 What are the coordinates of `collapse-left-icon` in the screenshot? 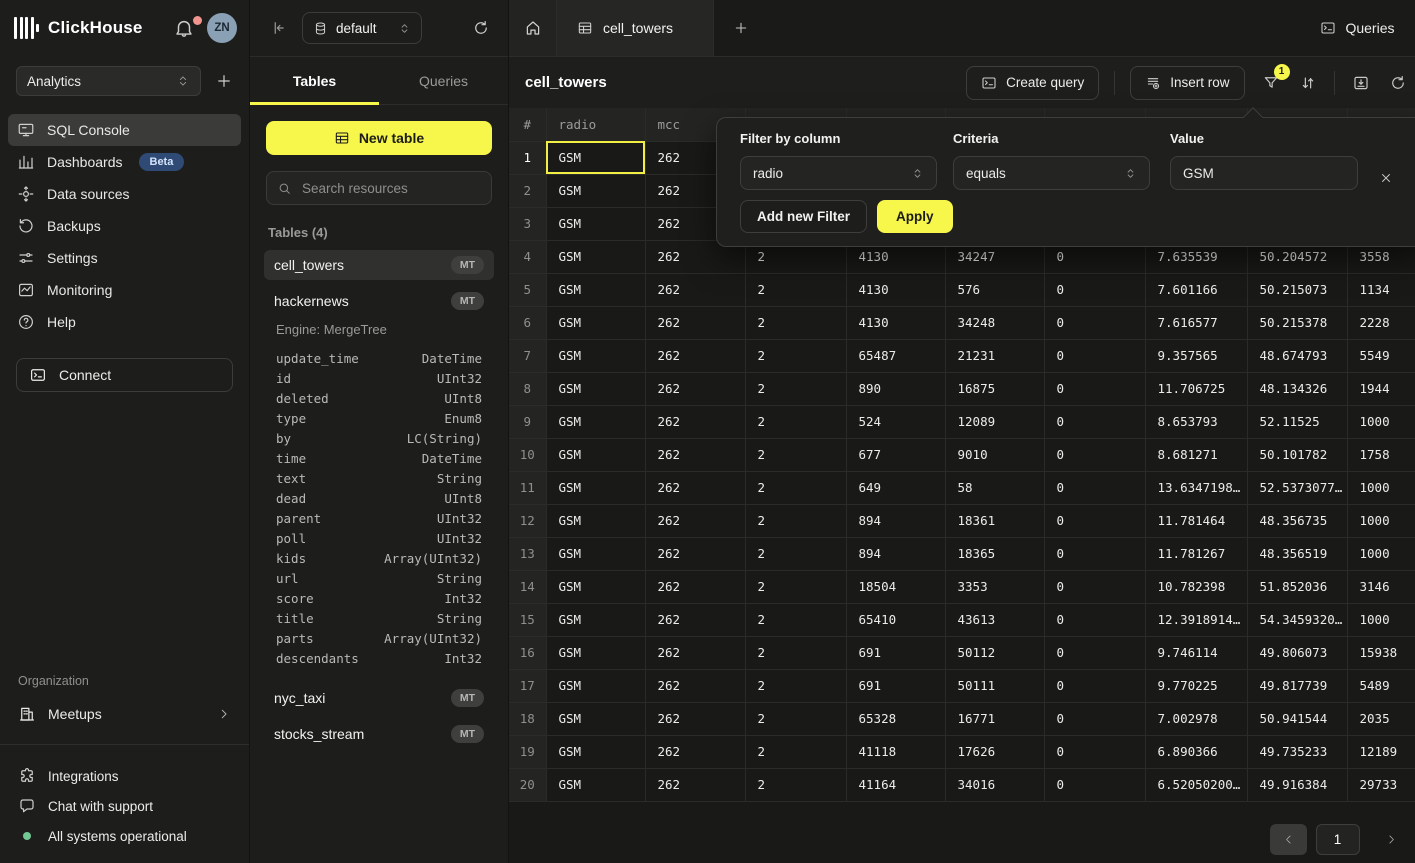 It's located at (279, 28).